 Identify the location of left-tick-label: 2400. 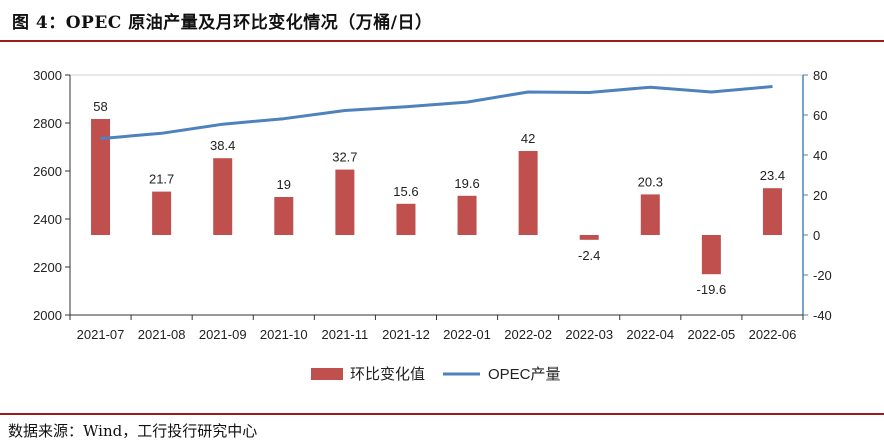
(47, 219).